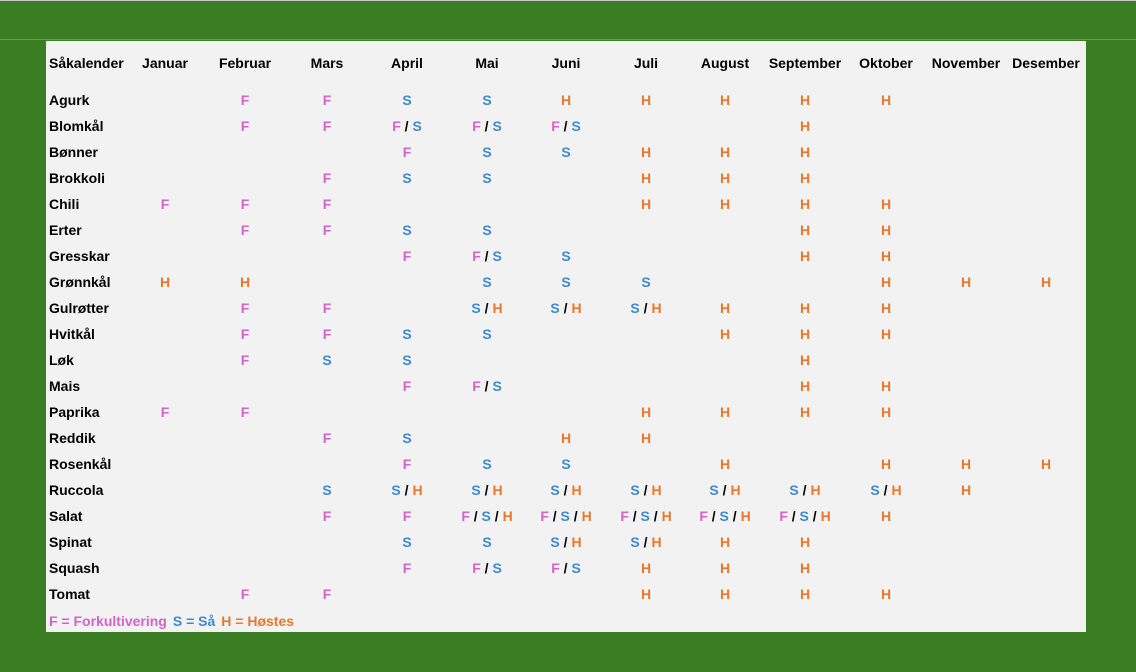 Image resolution: width=1136 pixels, height=672 pixels. I want to click on crop-name: Gulrøtter, so click(79, 308).